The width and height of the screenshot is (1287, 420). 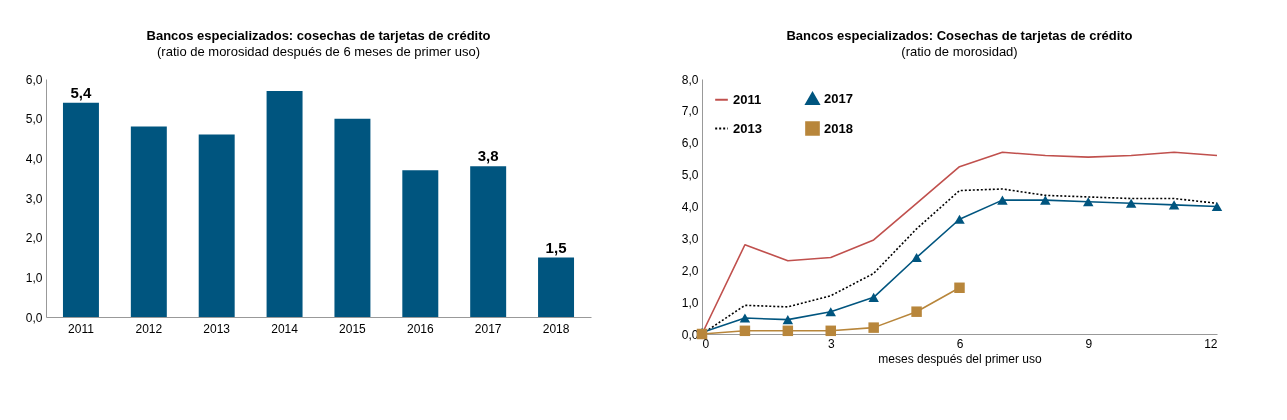 I want to click on chart-title: Bancos especializados: cosechas de tarjetas de crédito, so click(x=318, y=35).